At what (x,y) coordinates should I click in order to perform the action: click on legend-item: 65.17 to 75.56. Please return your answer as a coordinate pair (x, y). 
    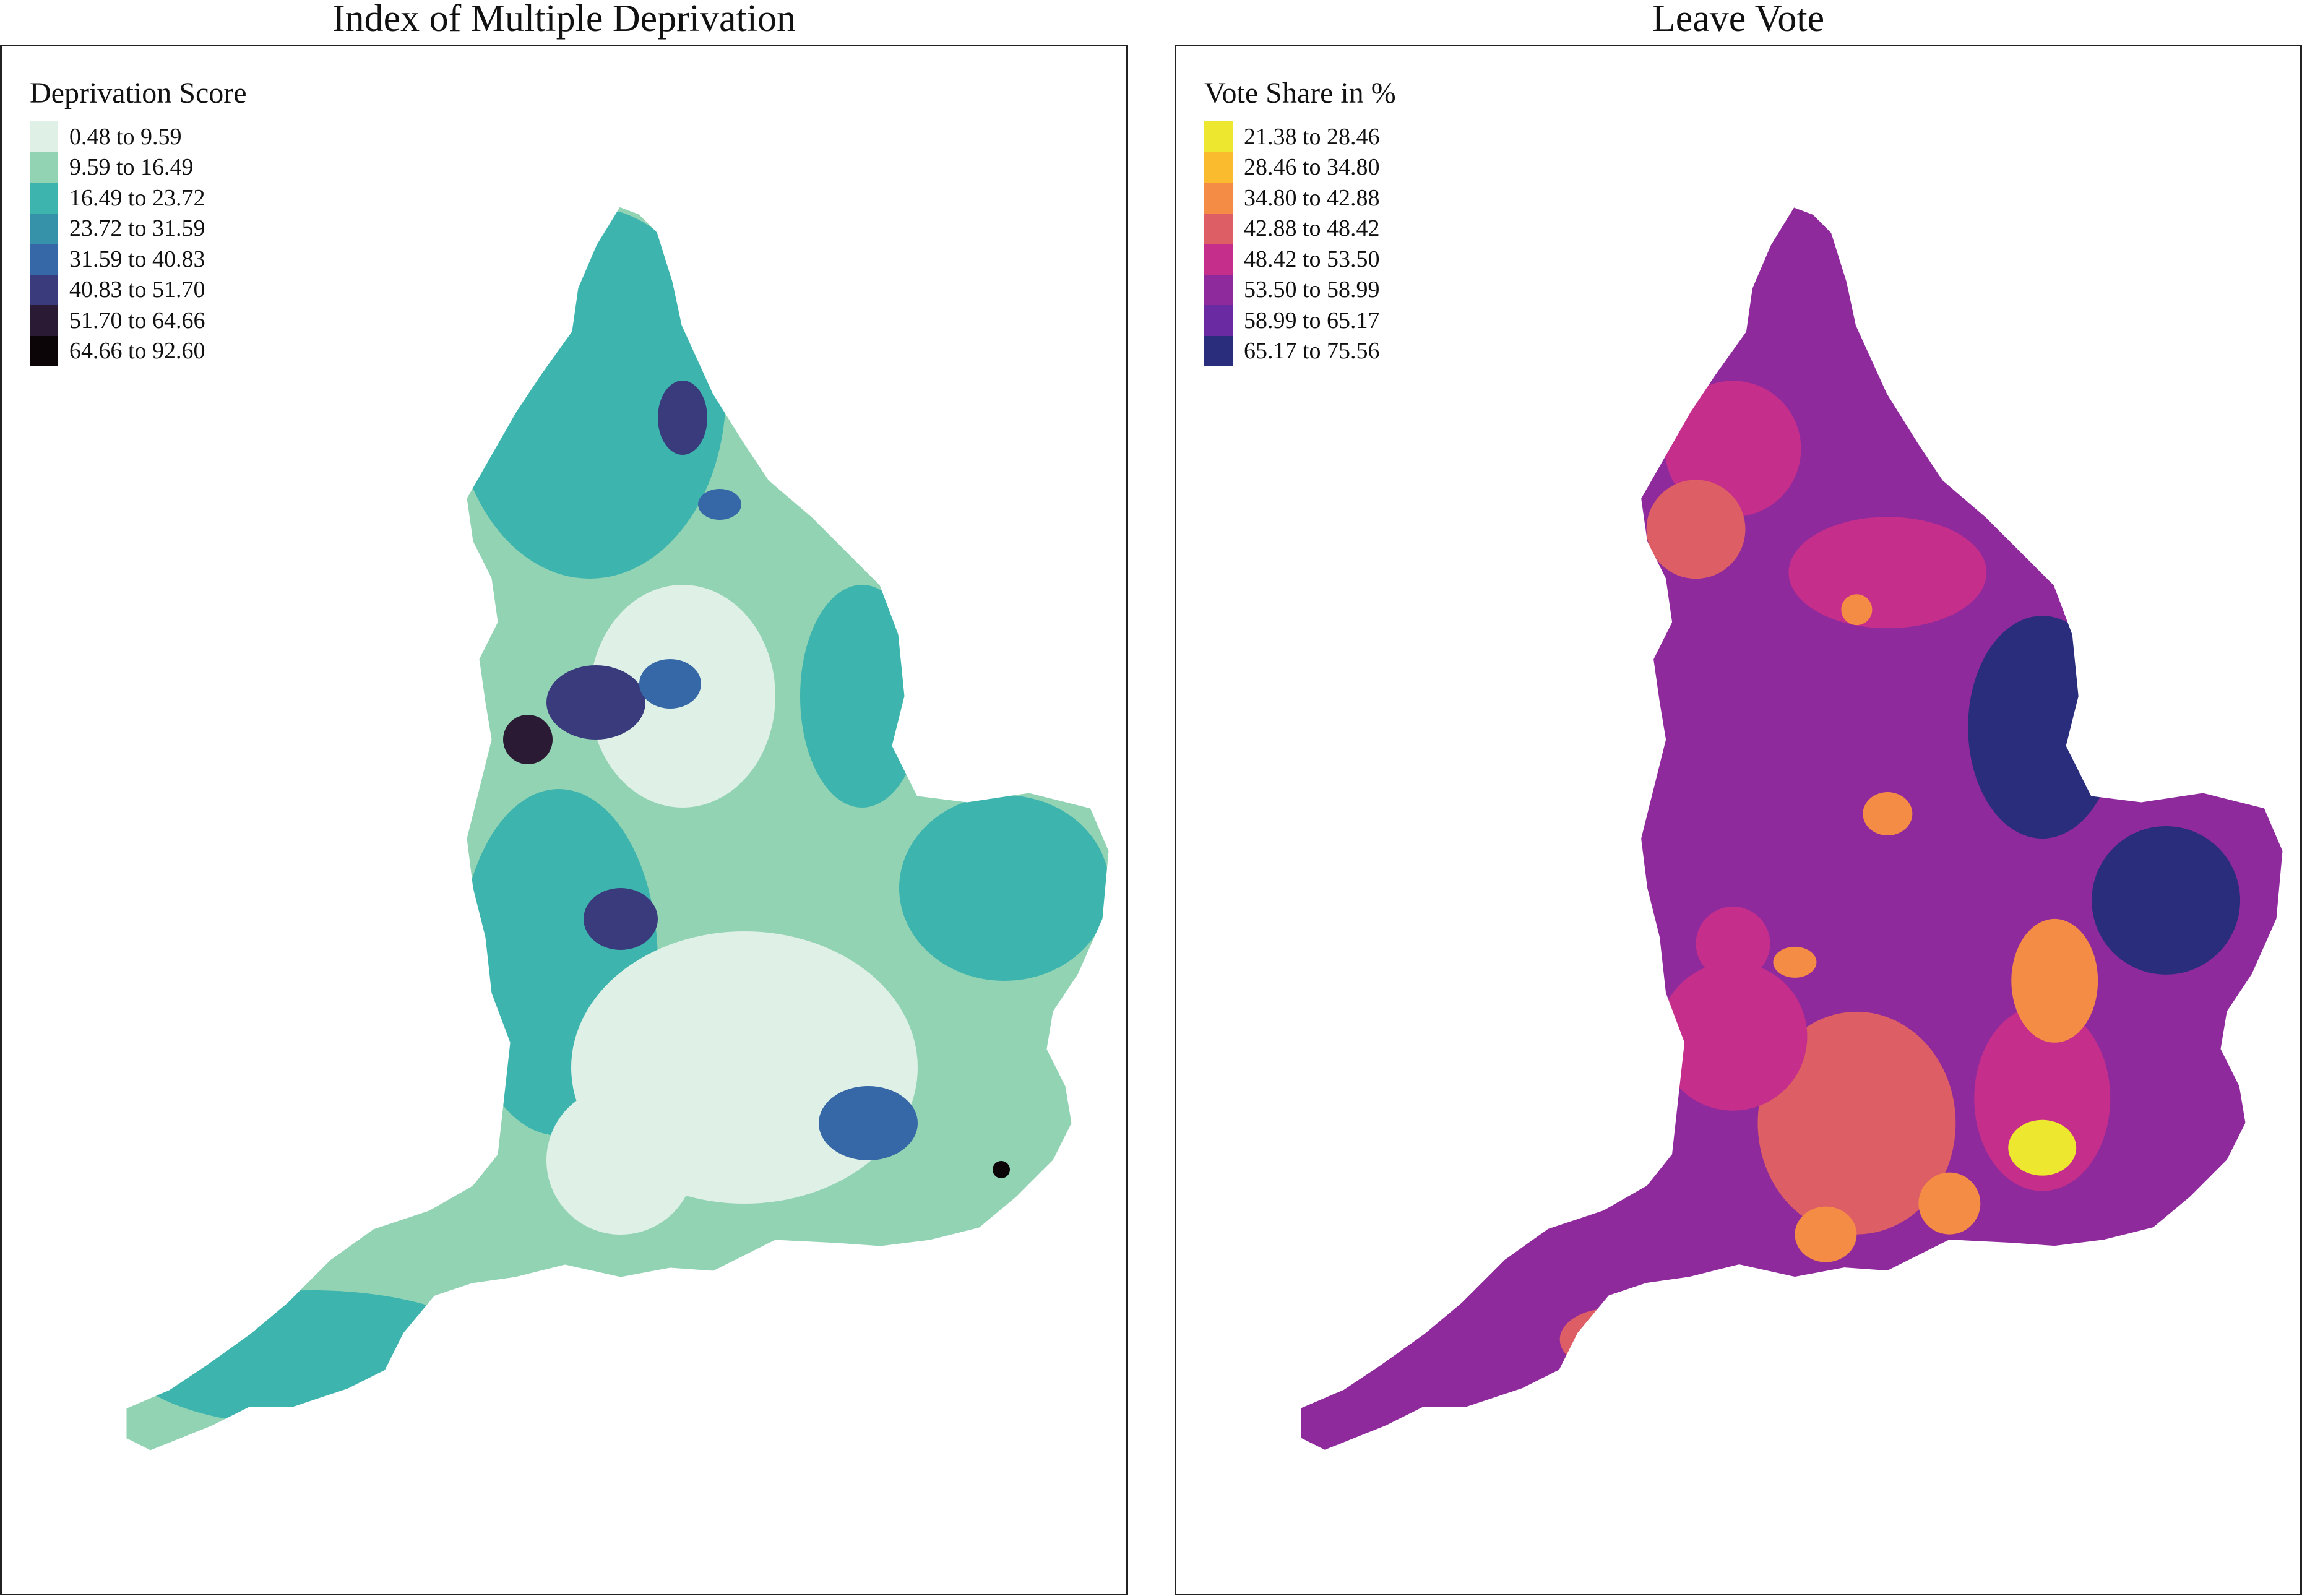
    Looking at the image, I should click on (1300, 350).